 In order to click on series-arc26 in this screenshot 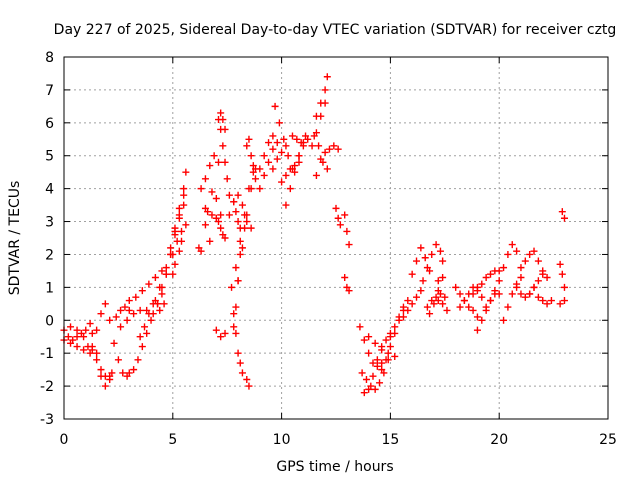, I will do `click(220, 333)`.